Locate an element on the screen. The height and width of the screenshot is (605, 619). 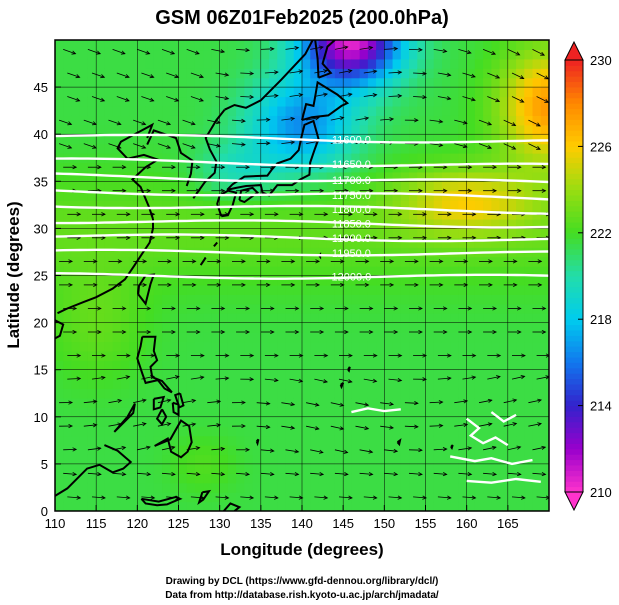
contour-label: 11850.0 is located at coordinates (351, 225).